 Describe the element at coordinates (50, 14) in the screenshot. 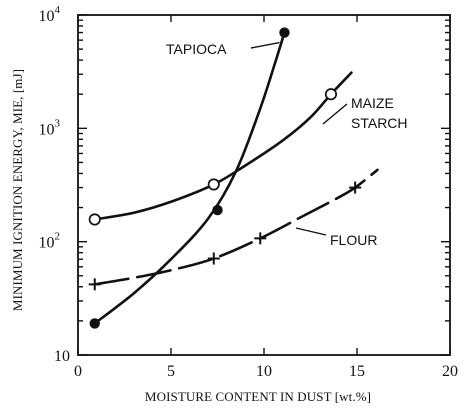

I see `y-tick-label: 10⁴` at that location.